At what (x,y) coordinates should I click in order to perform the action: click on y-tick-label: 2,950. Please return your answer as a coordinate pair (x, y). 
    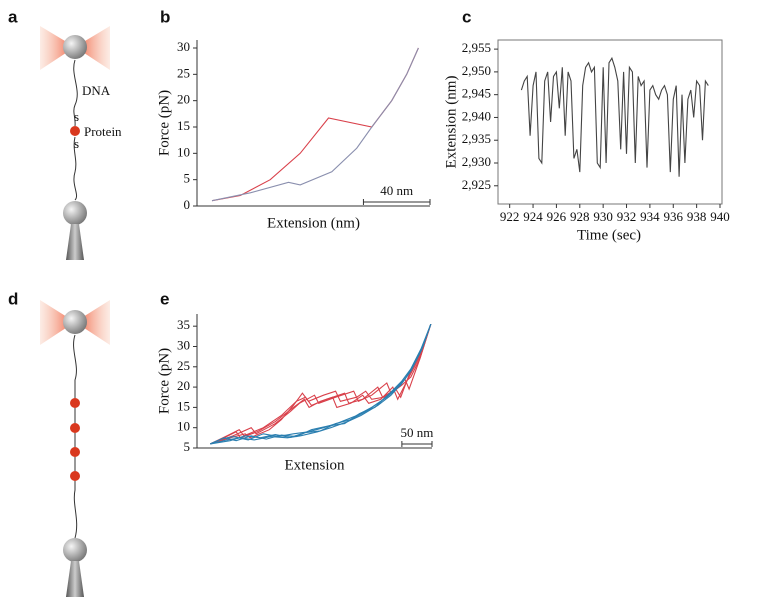
    Looking at the image, I should click on (476, 70).